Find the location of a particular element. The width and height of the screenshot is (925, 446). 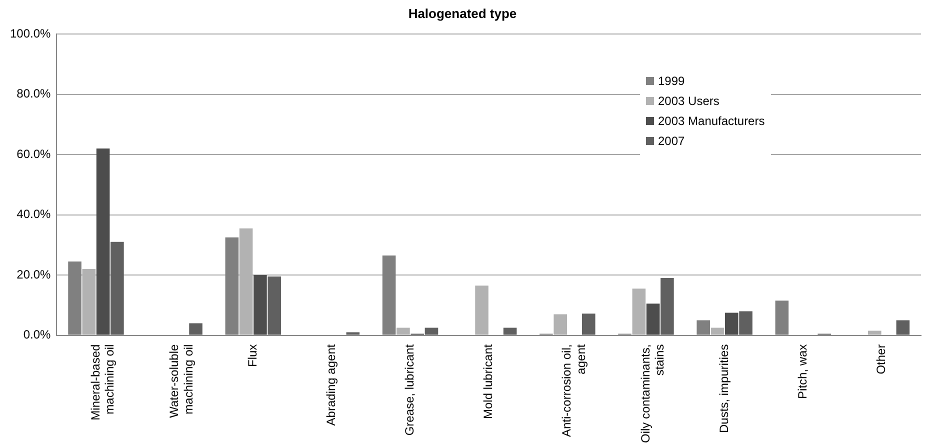

legend-label: 2003 Manufacturers is located at coordinates (711, 121).